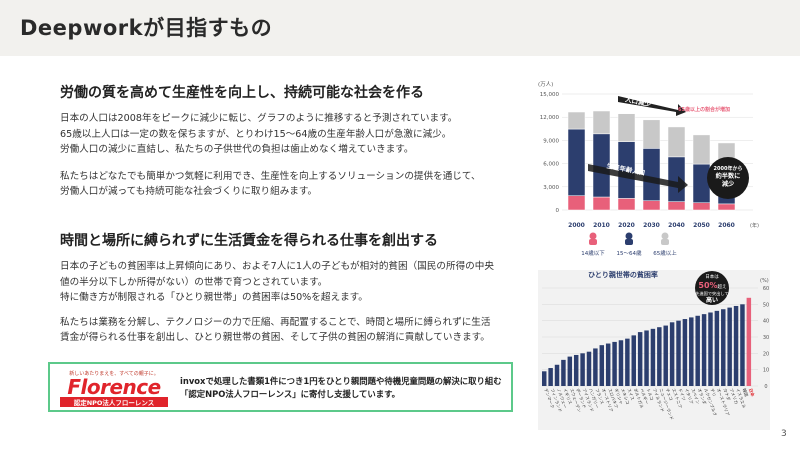 The image size is (800, 450). What do you see at coordinates (570, 371) in the screenshot?
I see `pov-bar-スウェーデン` at bounding box center [570, 371].